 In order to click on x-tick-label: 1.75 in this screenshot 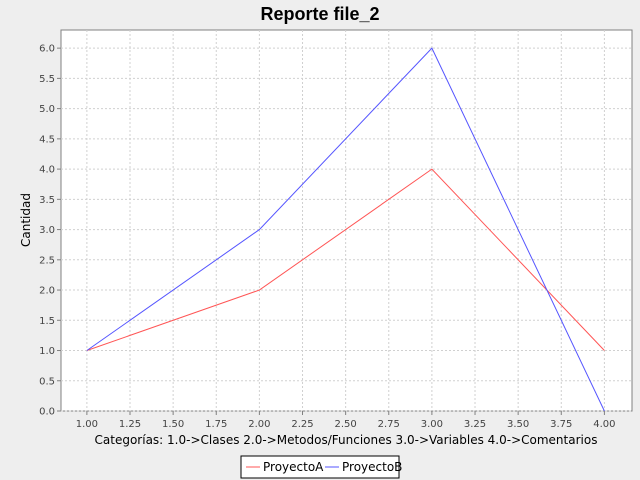, I will do `click(216, 424)`.